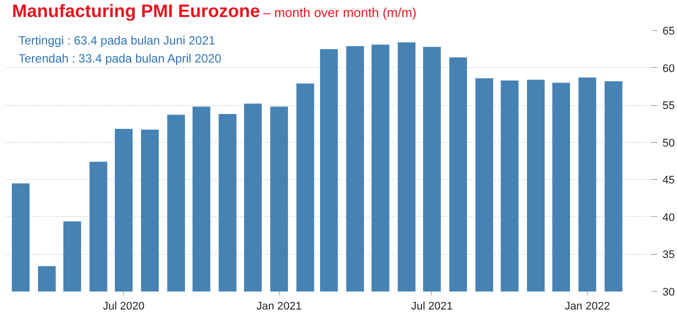 The width and height of the screenshot is (677, 321). I want to click on chart-title: Manufacturing PMI Eurozone, so click(136, 11).